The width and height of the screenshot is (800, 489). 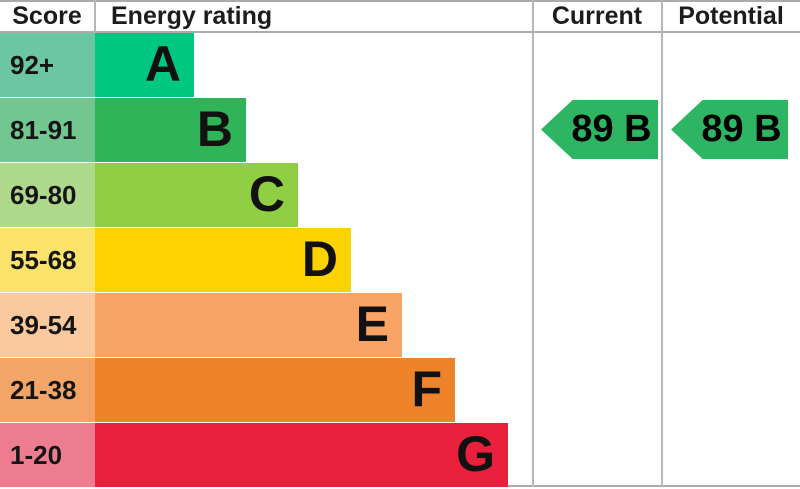 What do you see at coordinates (741, 129) in the screenshot?
I see `potential-rating-label: 89 B` at bounding box center [741, 129].